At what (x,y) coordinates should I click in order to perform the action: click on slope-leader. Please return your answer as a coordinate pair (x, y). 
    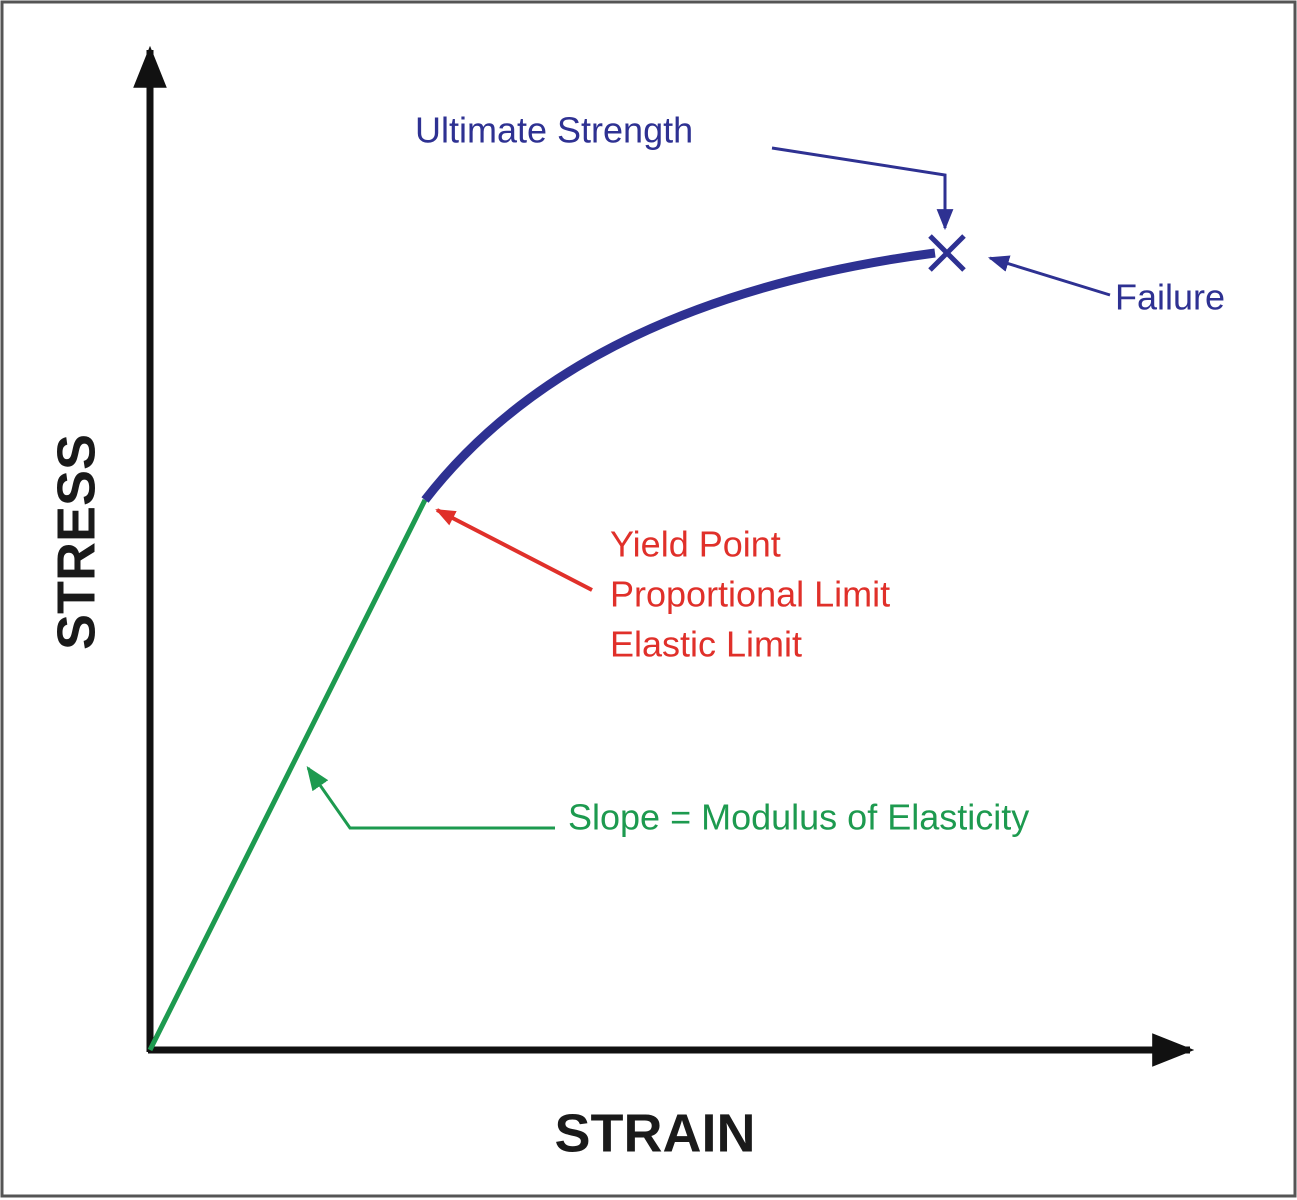
    Looking at the image, I should click on (430, 798).